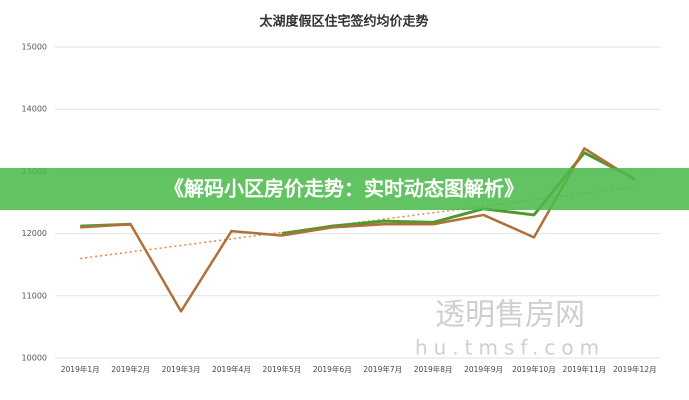 Image resolution: width=689 pixels, height=400 pixels. I want to click on watermark: 透明售房网, so click(510, 315).